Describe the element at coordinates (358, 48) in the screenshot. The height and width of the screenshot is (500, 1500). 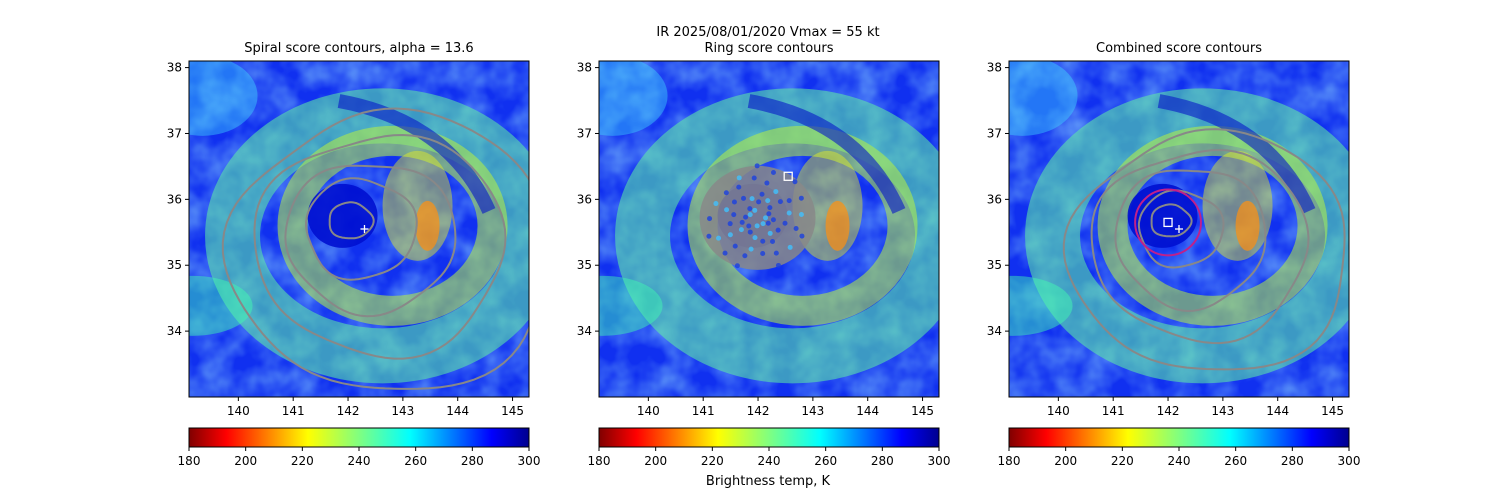
I see `panel-title: Spiral score contours, alpha = 13.6` at that location.